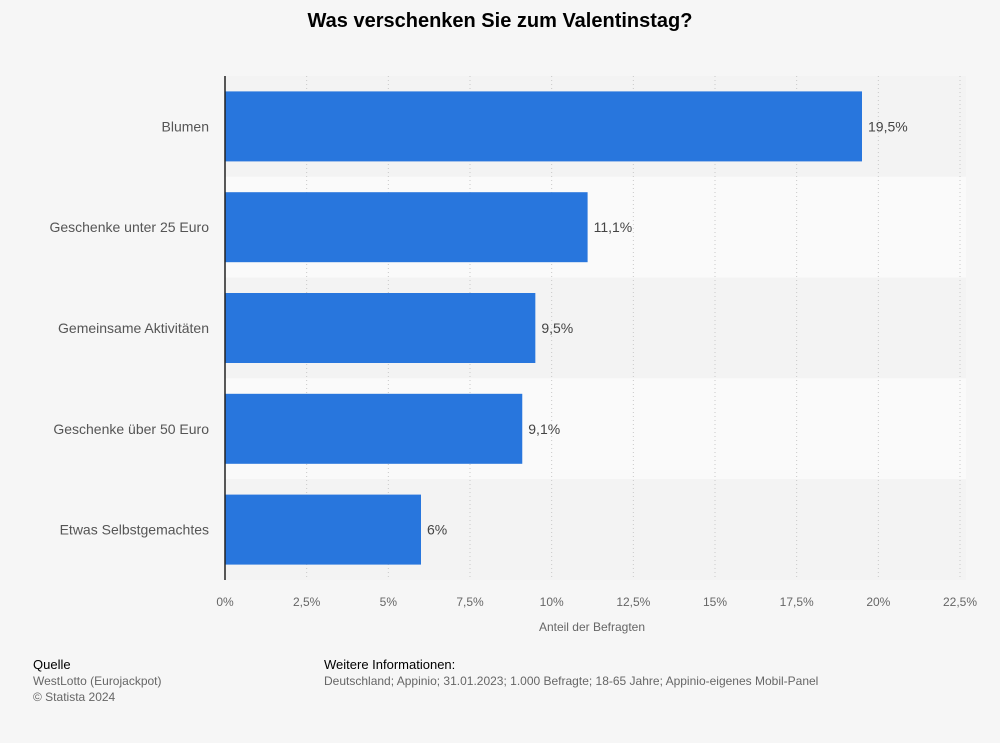 This screenshot has width=1000, height=743. Describe the element at coordinates (52, 664) in the screenshot. I see `source-heading: Quelle` at that location.